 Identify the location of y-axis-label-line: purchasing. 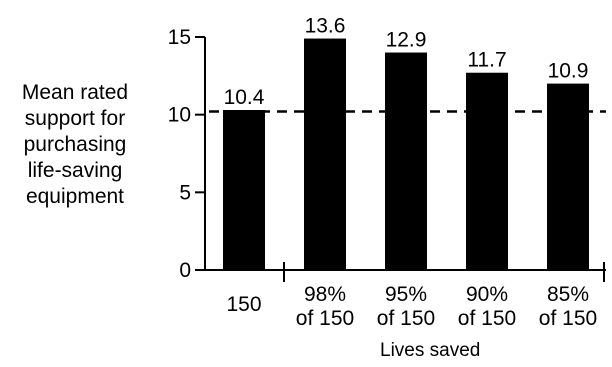
(75, 144).